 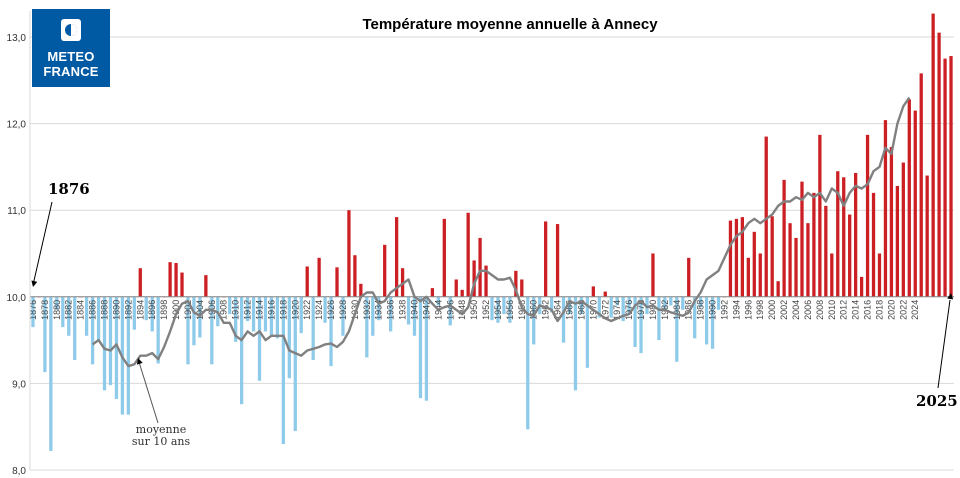 I want to click on bar-1988, so click(x=701, y=302).